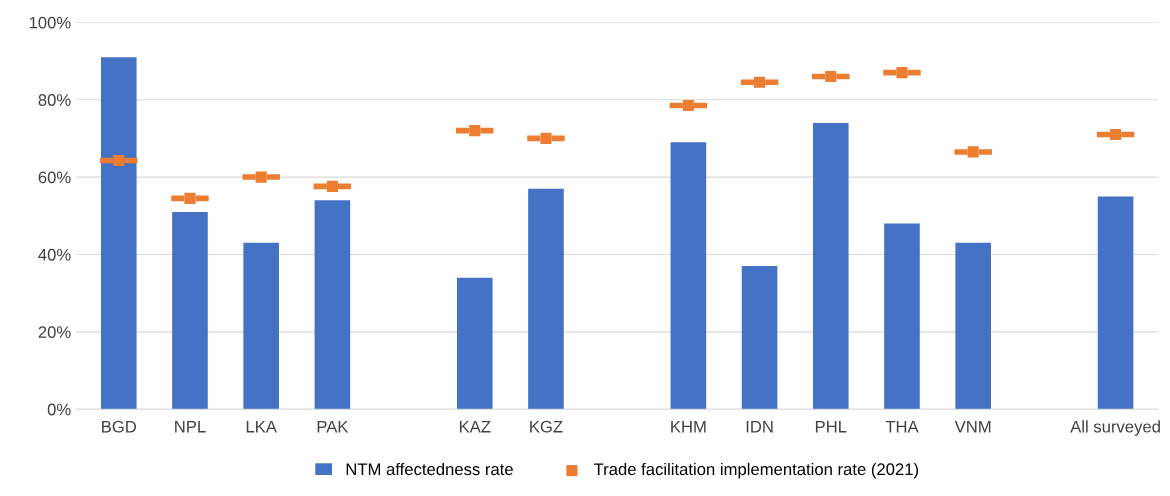 This screenshot has width=1170, height=496. What do you see at coordinates (119, 426) in the screenshot?
I see `x-tick-label: BGD` at bounding box center [119, 426].